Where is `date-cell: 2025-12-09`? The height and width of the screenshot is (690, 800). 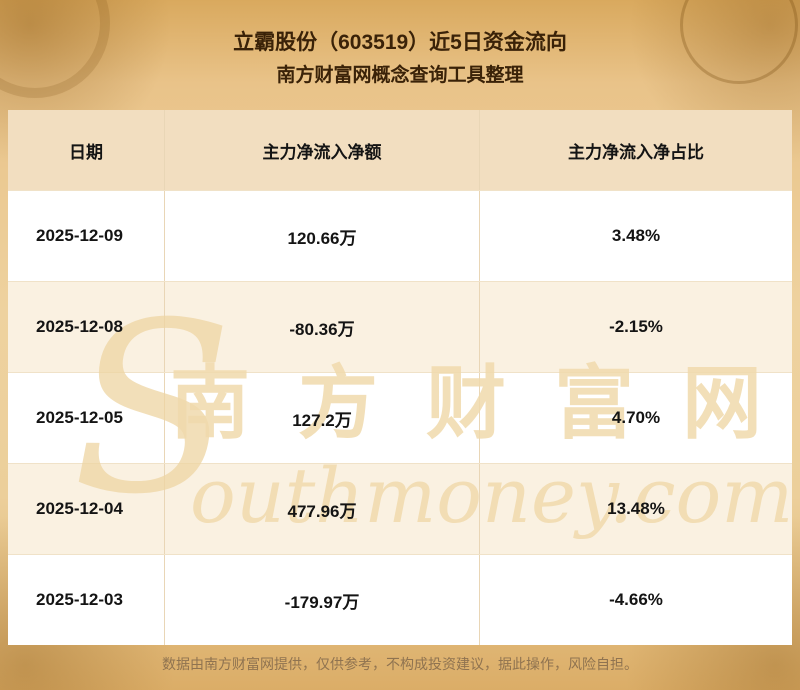 date-cell: 2025-12-09 is located at coordinates (86, 236).